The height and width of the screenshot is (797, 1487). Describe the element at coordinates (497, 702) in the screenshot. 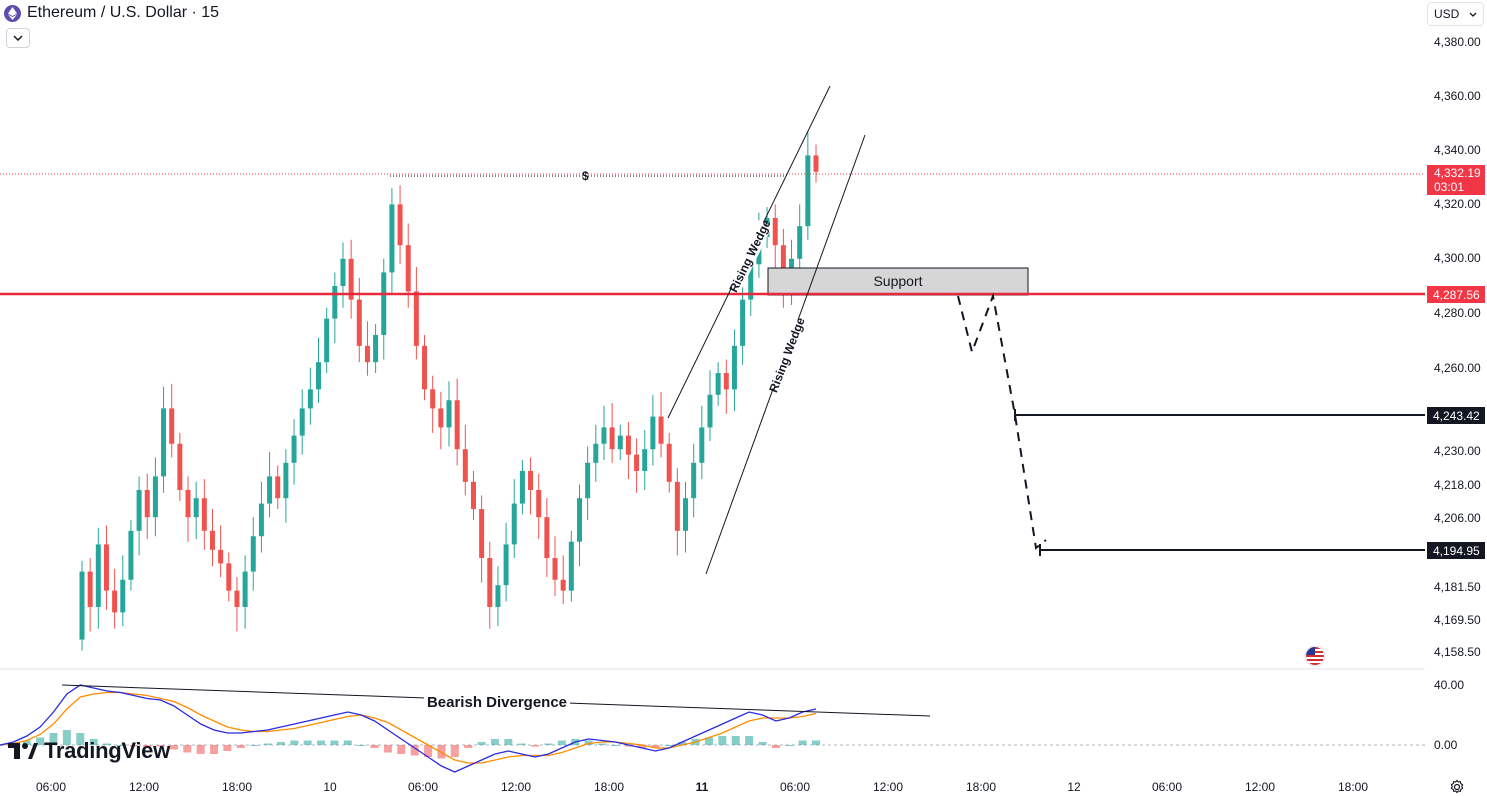

I see `divergence-label: Bearish Divergence` at that location.